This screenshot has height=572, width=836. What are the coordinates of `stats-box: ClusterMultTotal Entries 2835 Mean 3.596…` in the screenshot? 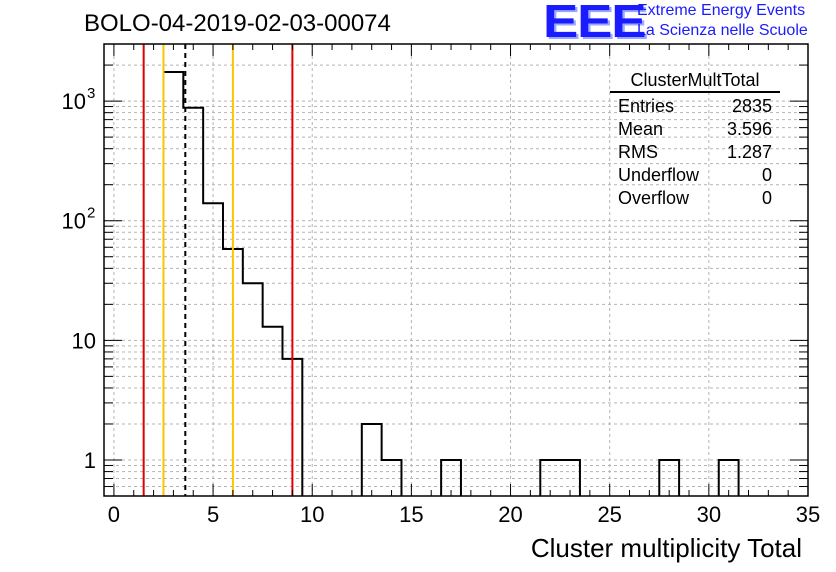 It's located at (695, 140).